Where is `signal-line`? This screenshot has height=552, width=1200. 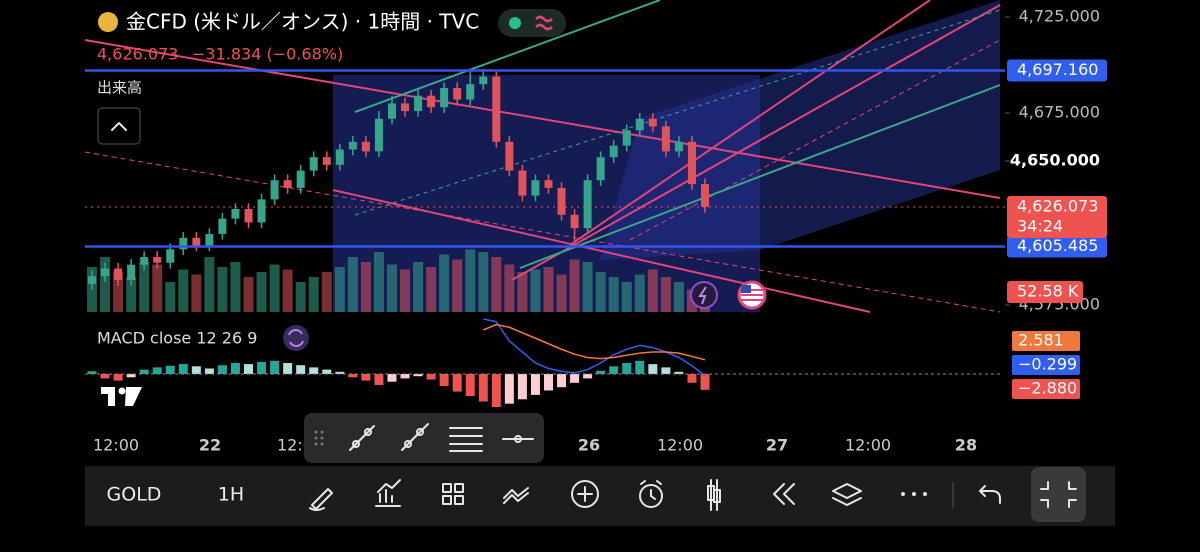 signal-line is located at coordinates (594, 342).